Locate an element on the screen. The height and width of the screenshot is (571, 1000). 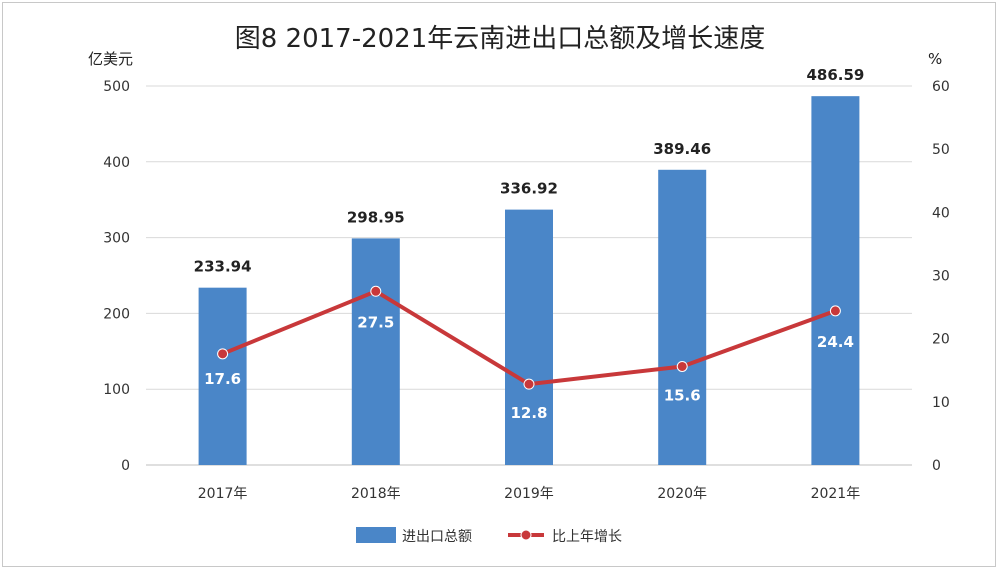
bar-value-label: 486.59 is located at coordinates (835, 75).